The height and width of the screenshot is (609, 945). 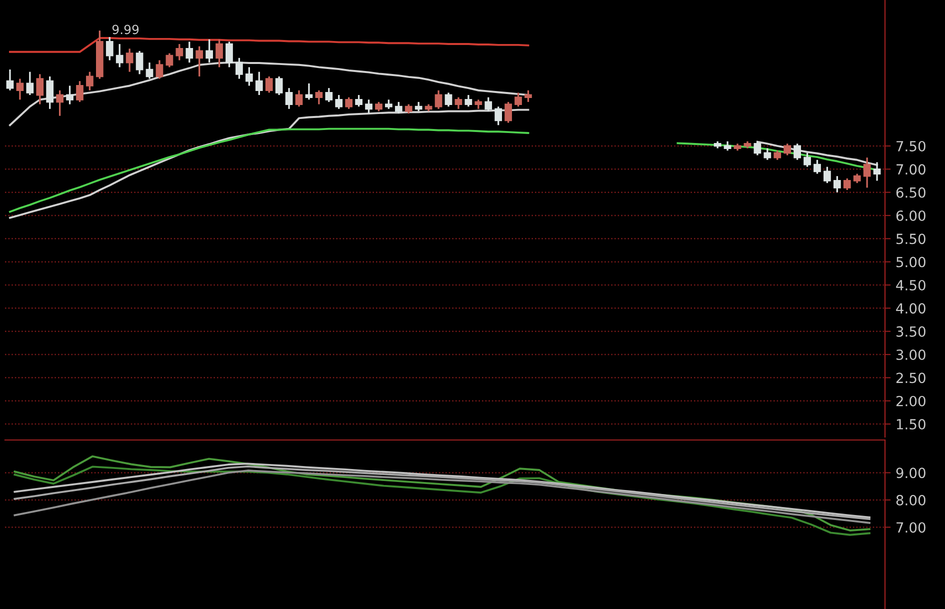 I want to click on y-tick-label: 3.00, so click(x=911, y=354).